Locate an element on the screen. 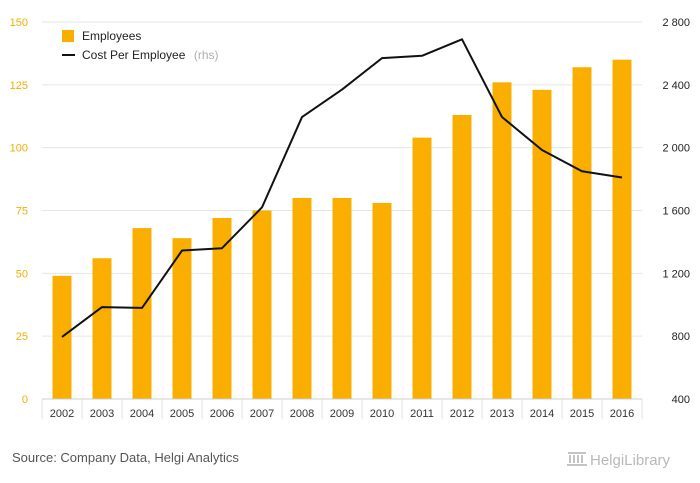 Image resolution: width=700 pixels, height=483 pixels. legend-label-employees: Employees is located at coordinates (111, 36).